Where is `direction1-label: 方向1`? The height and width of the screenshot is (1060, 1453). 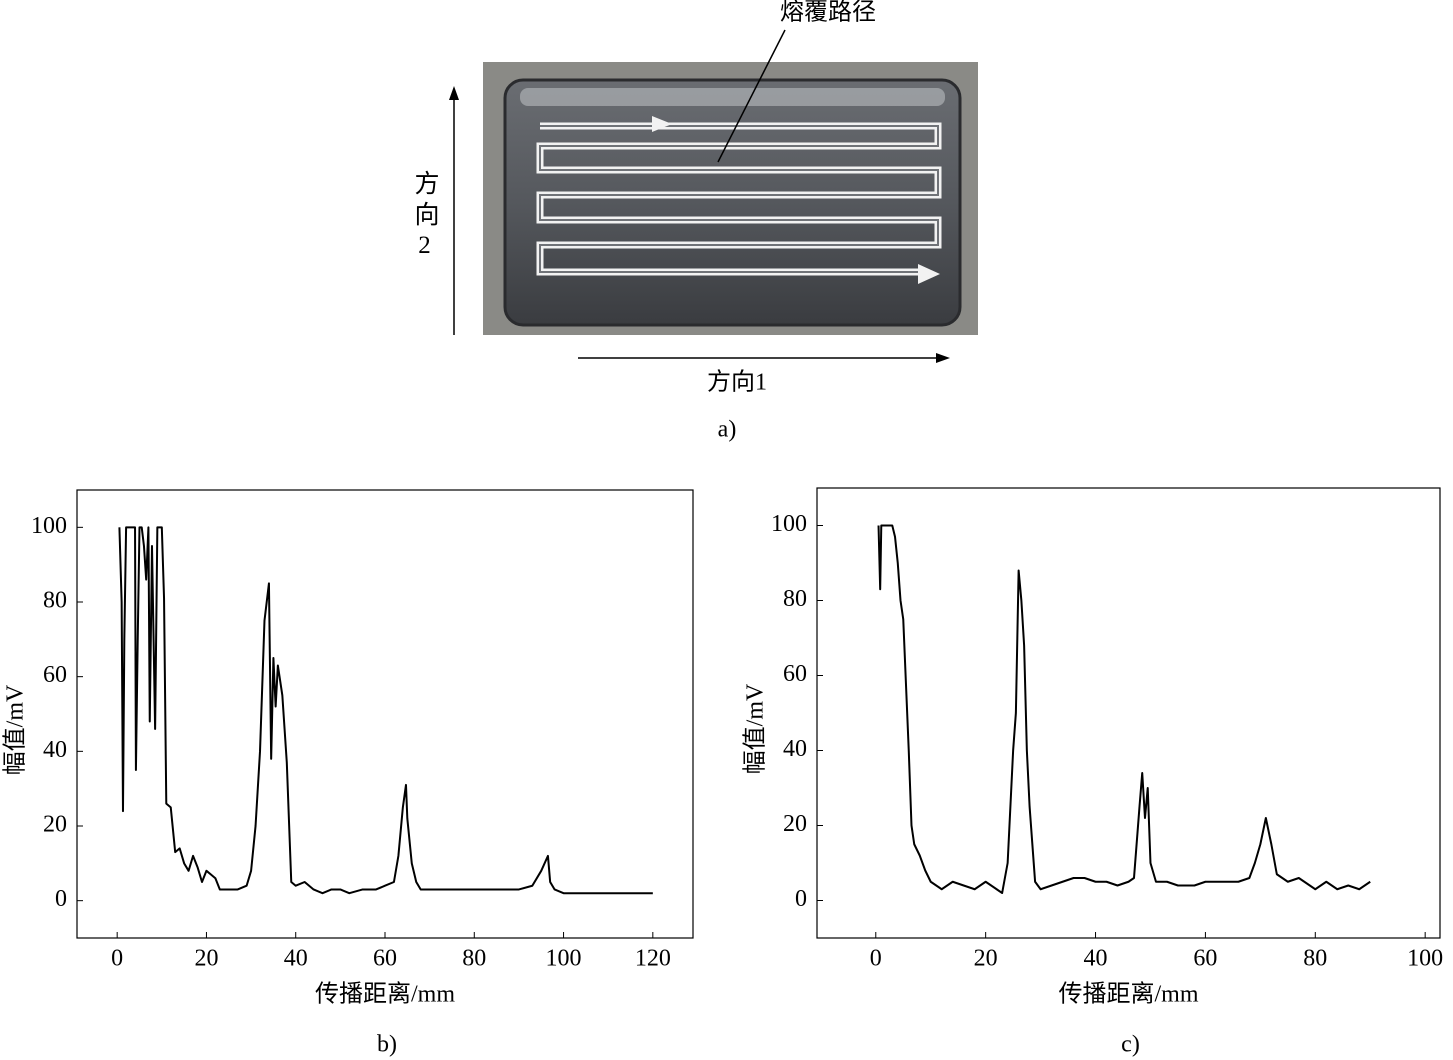
direction1-label: 方向1 is located at coordinates (737, 382).